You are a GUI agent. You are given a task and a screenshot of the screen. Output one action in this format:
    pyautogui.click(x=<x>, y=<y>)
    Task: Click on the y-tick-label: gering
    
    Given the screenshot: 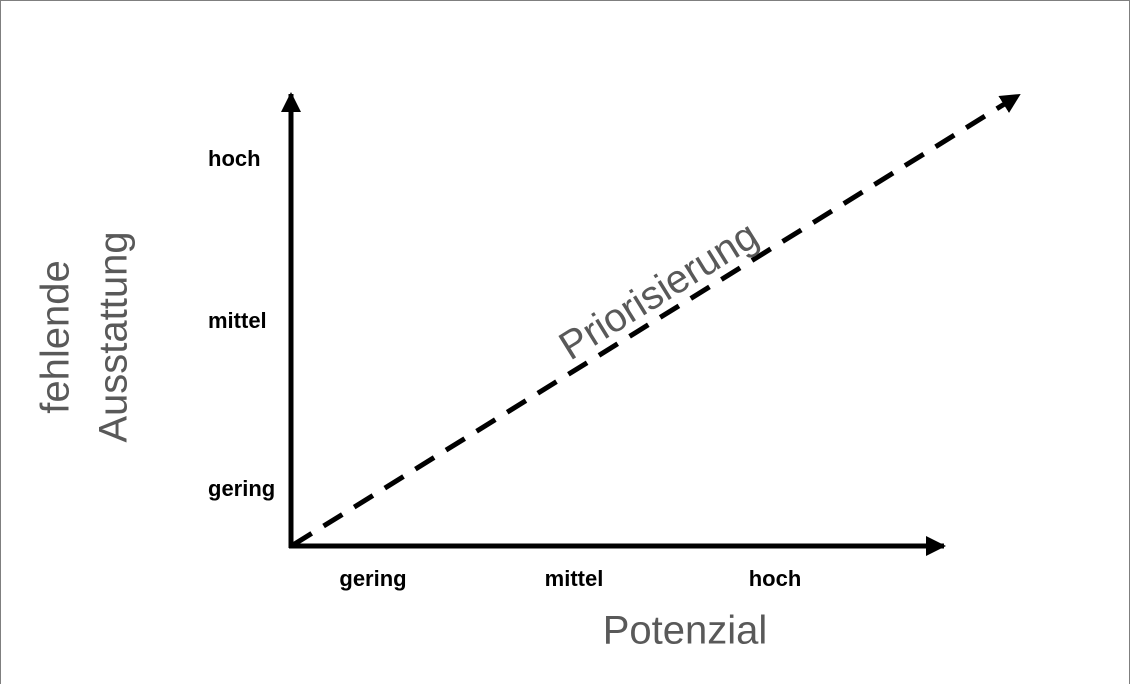 What is the action you would take?
    pyautogui.click(x=241, y=488)
    